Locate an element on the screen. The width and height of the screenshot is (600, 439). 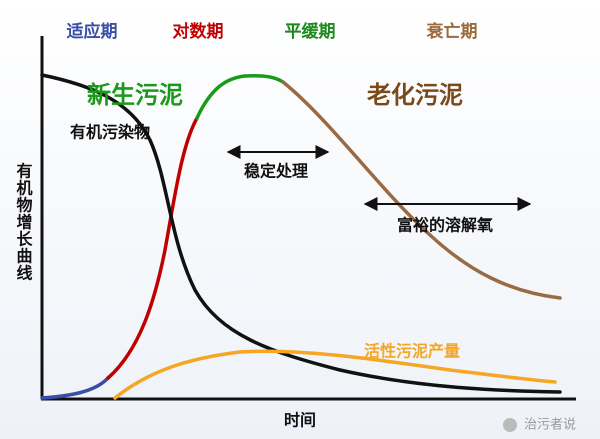
watermark: 治污者说 is located at coordinates (550, 425).